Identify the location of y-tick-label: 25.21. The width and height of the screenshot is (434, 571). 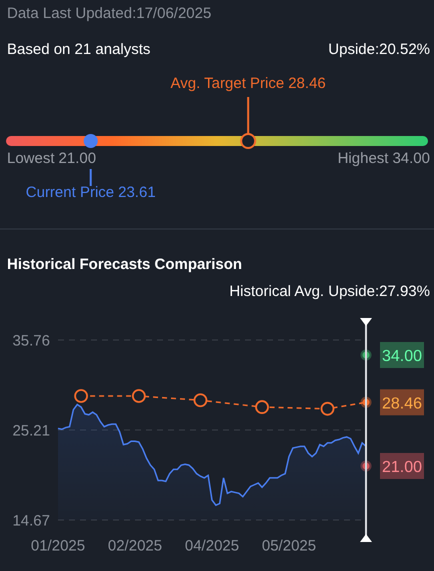
(31, 431).